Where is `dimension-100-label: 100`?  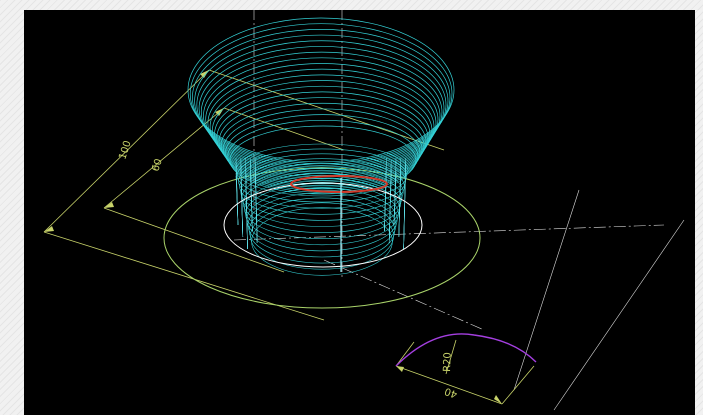 dimension-100-label: 100 is located at coordinates (125, 150).